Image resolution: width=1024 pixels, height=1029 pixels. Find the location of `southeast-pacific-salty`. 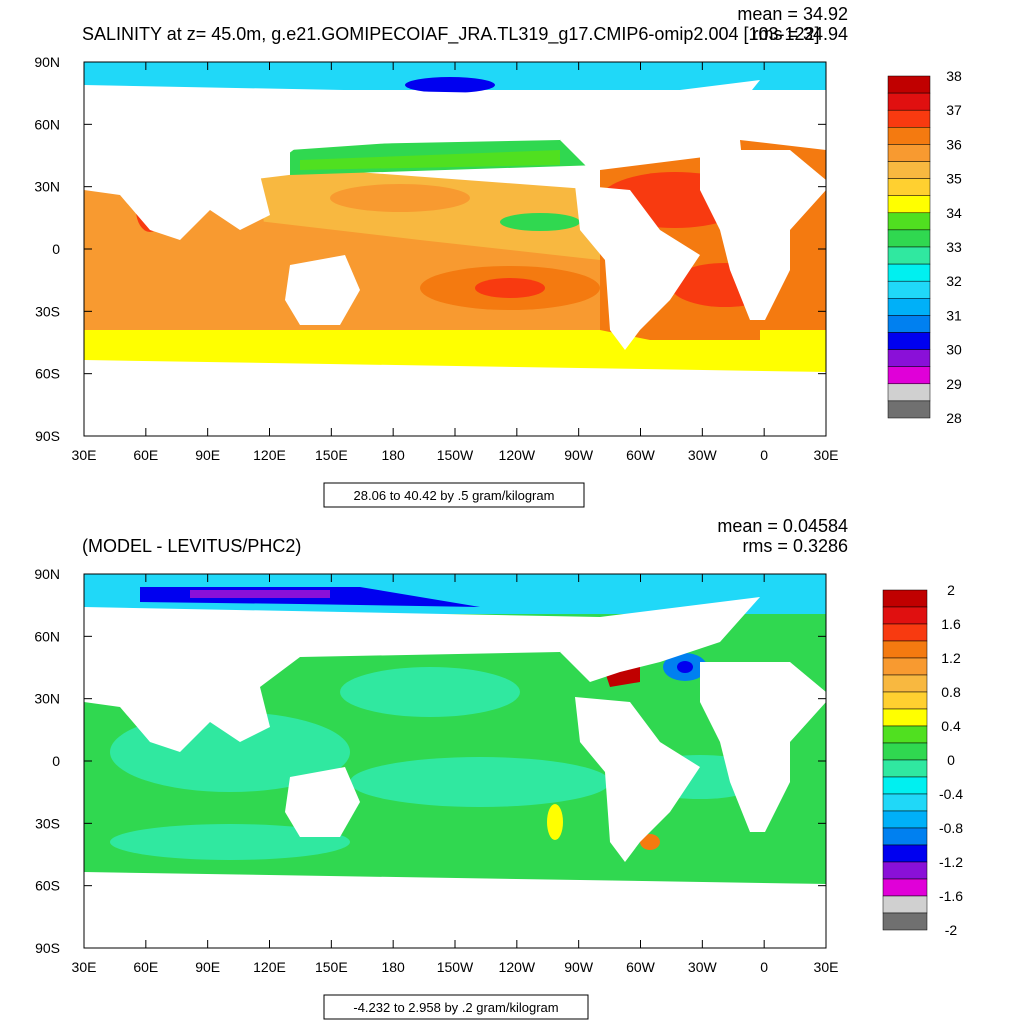

southeast-pacific-salty is located at coordinates (555, 822).